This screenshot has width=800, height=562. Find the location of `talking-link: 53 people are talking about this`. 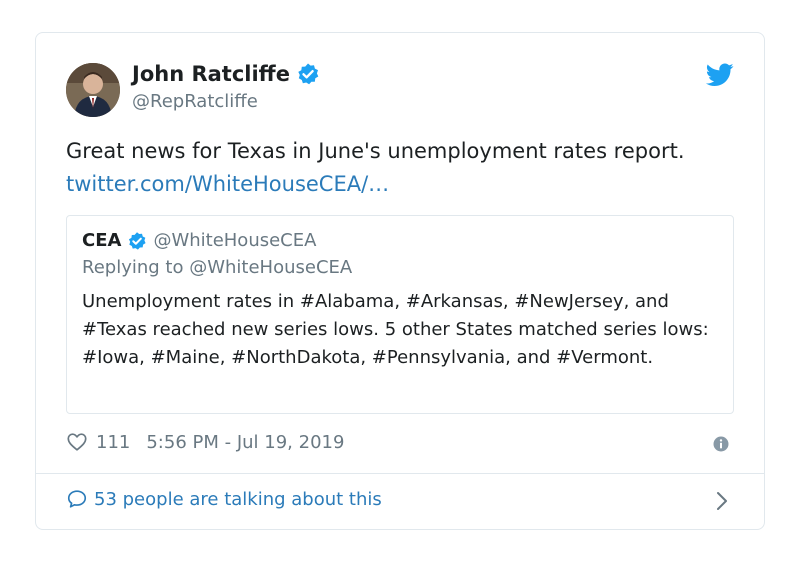

talking-link: 53 people are talking about this is located at coordinates (224, 499).